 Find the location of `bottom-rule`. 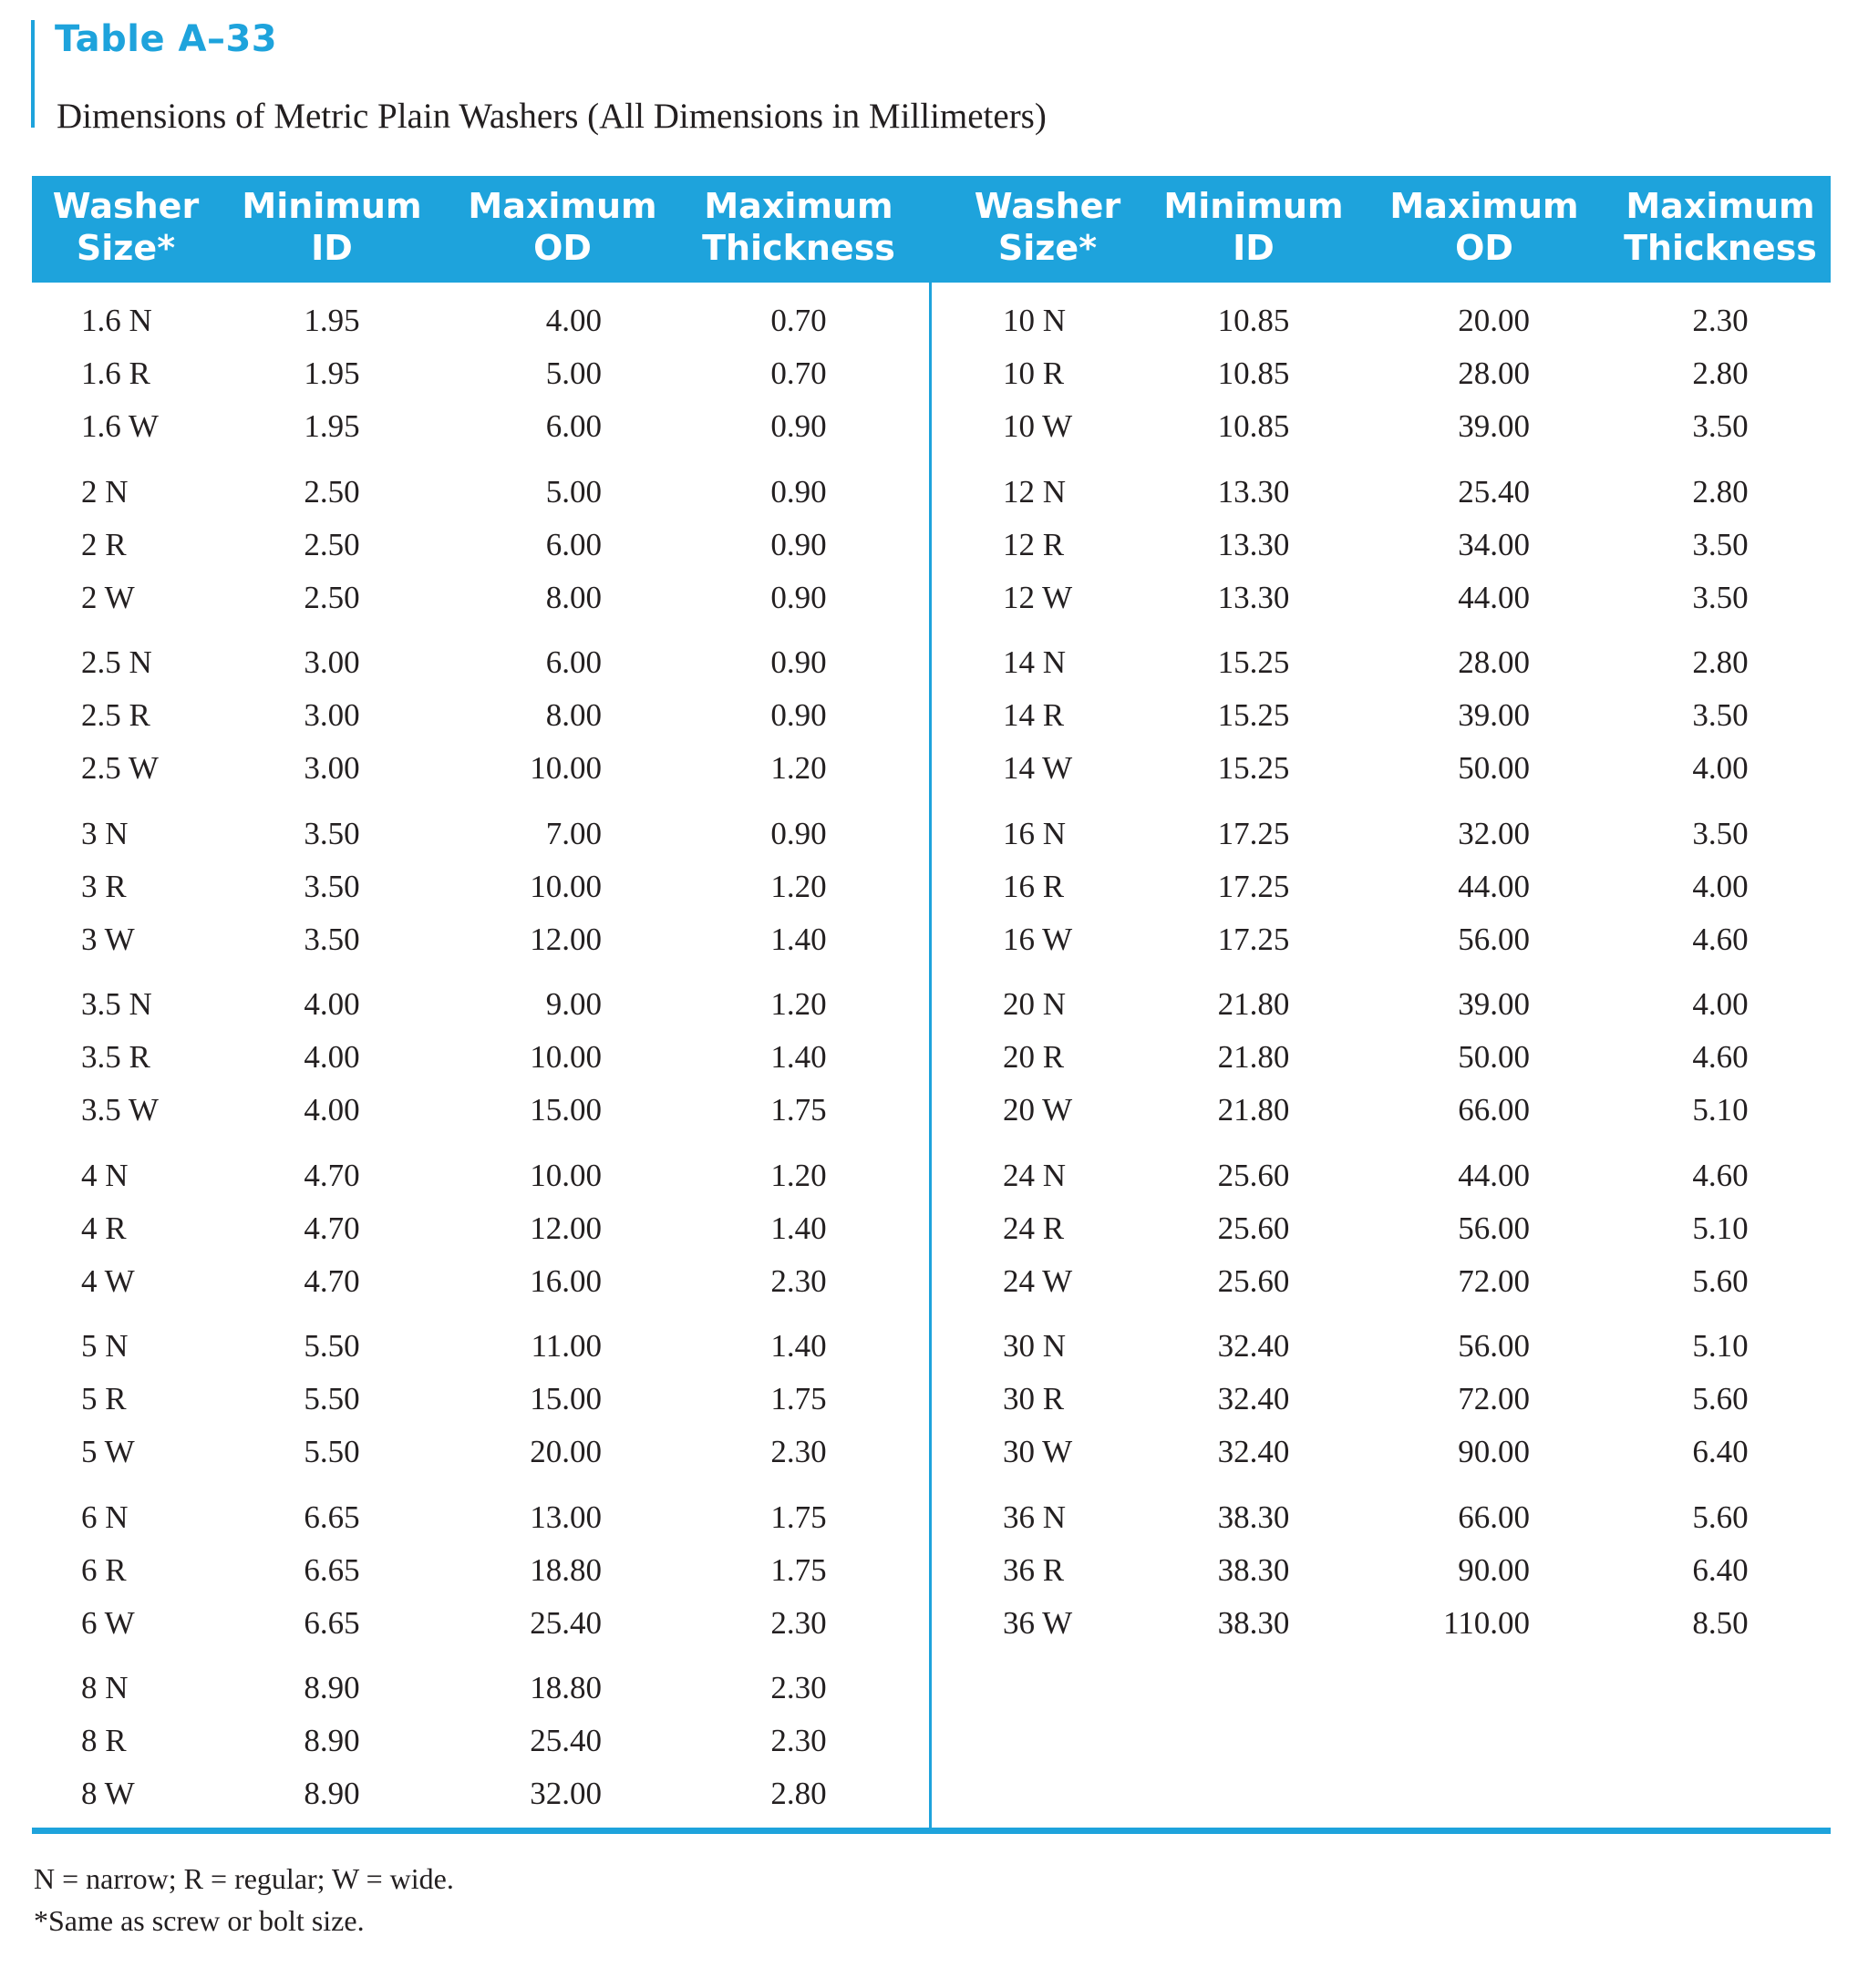

bottom-rule is located at coordinates (931, 1831).